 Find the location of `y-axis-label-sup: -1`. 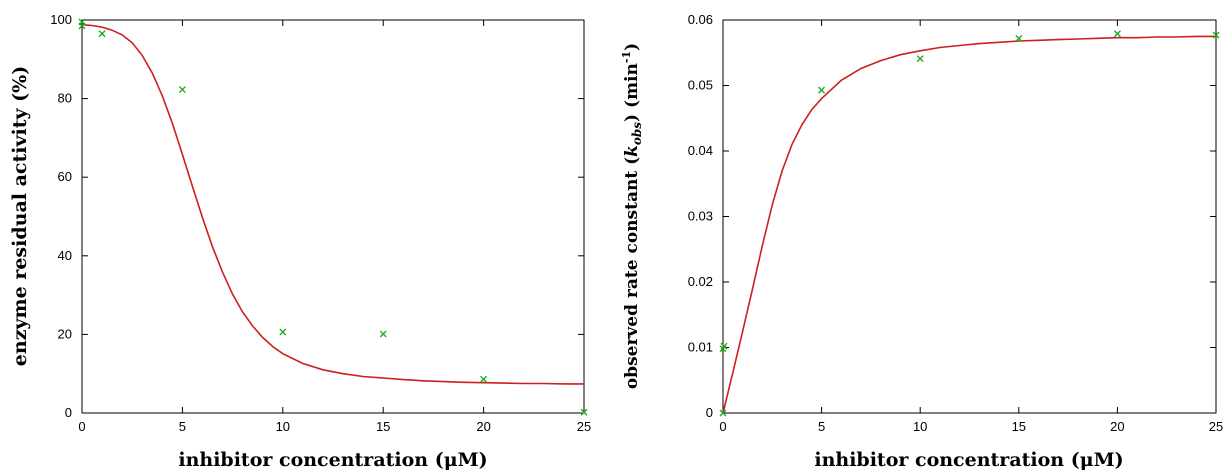

y-axis-label-sup: -1 is located at coordinates (626, 57).